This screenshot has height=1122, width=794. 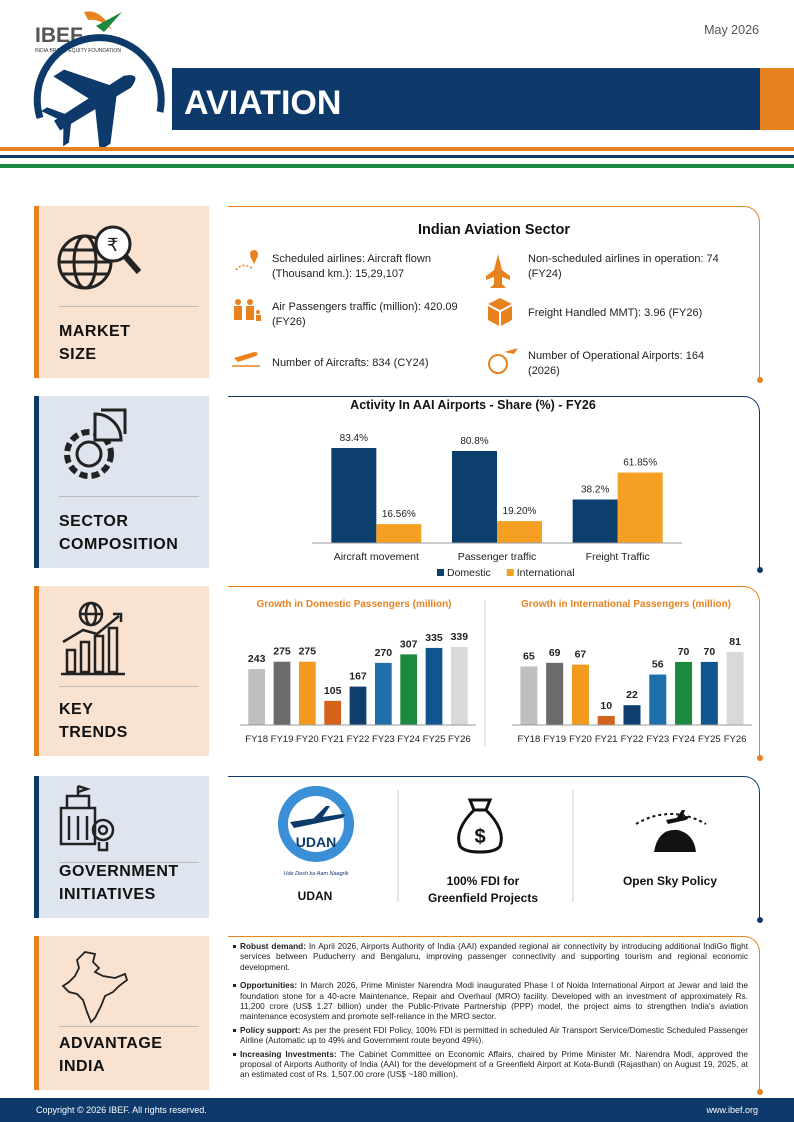 What do you see at coordinates (111, 1055) in the screenshot?
I see `section-label: ADVANTAGE INDIA` at bounding box center [111, 1055].